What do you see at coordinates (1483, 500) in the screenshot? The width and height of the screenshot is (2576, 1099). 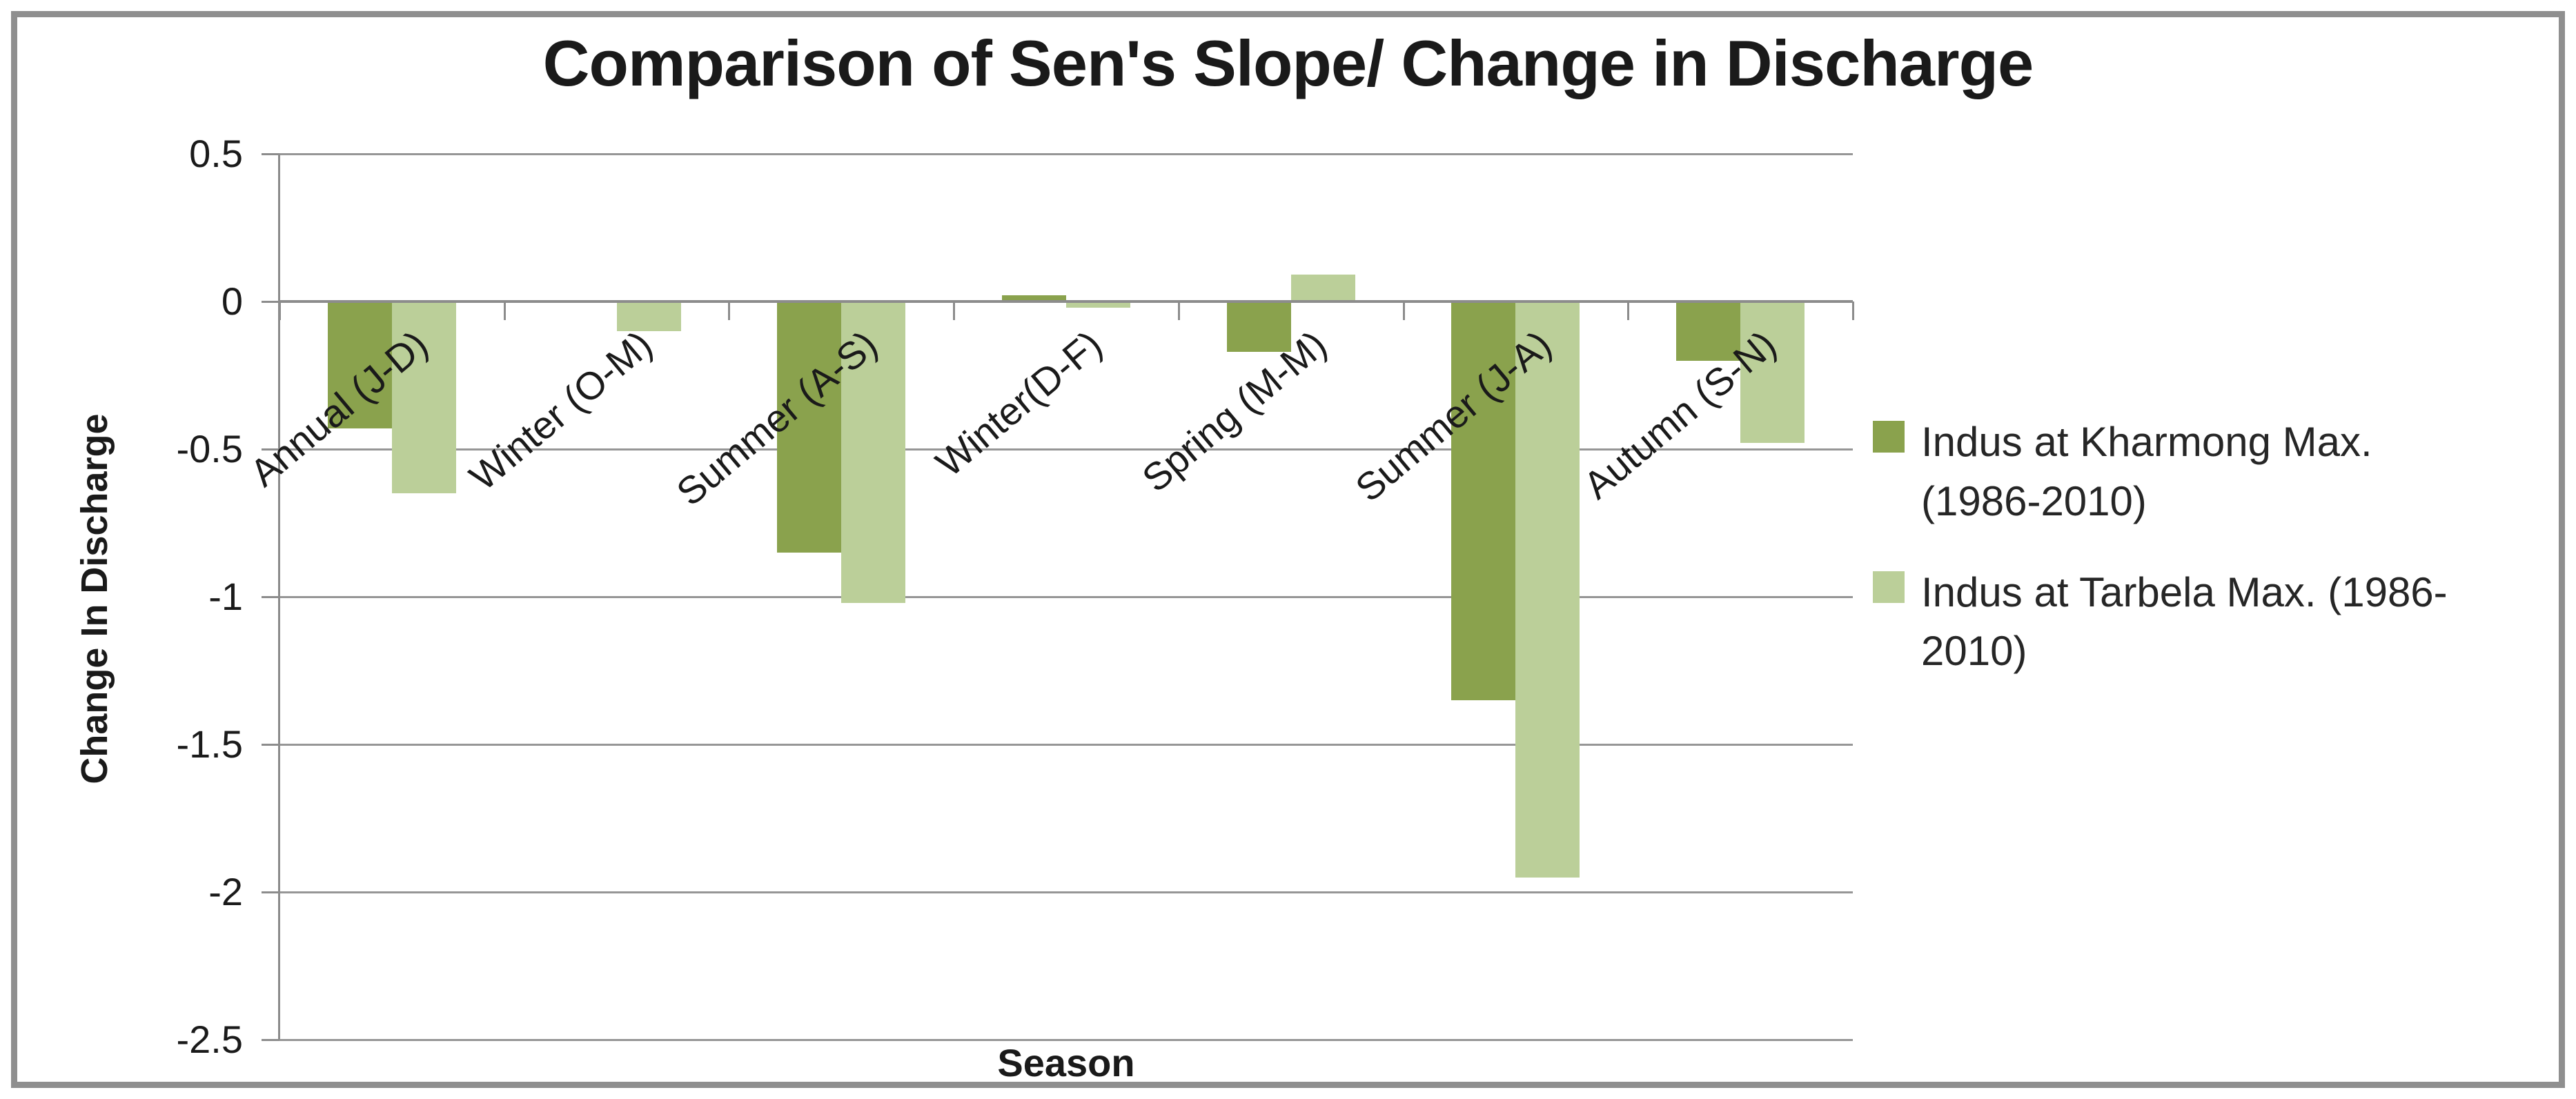 I see `bar-series0-cat5` at bounding box center [1483, 500].